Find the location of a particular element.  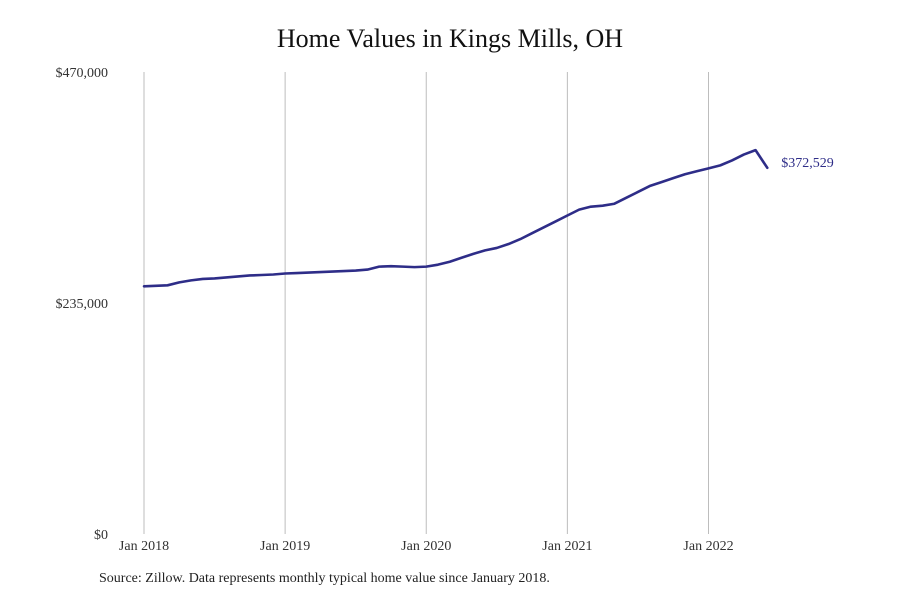

y-tick-label: $0 is located at coordinates (101, 535).